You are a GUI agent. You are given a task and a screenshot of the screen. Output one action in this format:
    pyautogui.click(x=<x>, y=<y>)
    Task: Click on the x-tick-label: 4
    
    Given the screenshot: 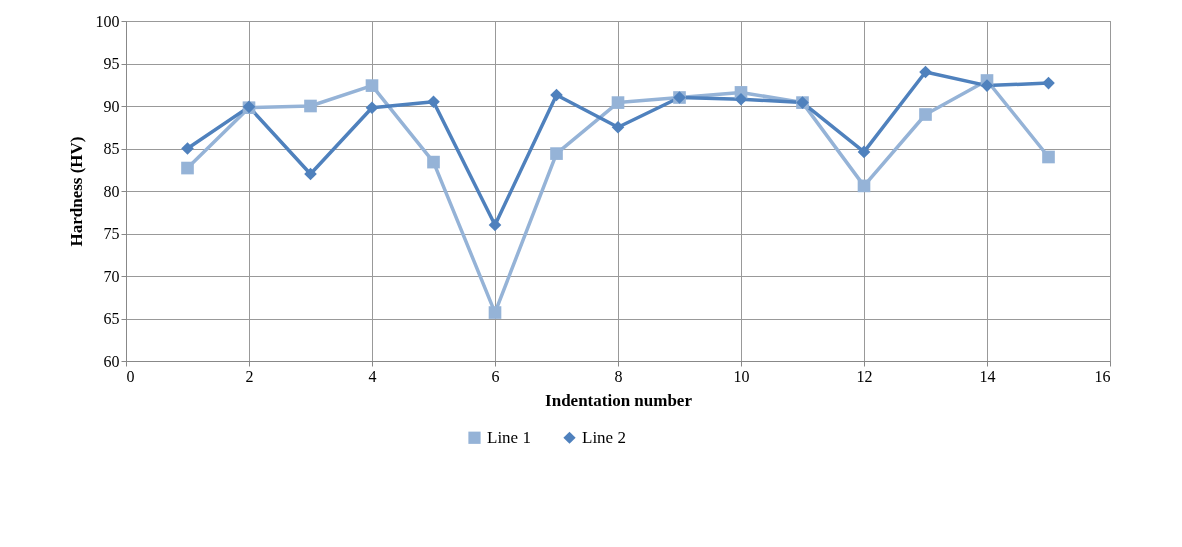 What is the action you would take?
    pyautogui.click(x=372, y=376)
    